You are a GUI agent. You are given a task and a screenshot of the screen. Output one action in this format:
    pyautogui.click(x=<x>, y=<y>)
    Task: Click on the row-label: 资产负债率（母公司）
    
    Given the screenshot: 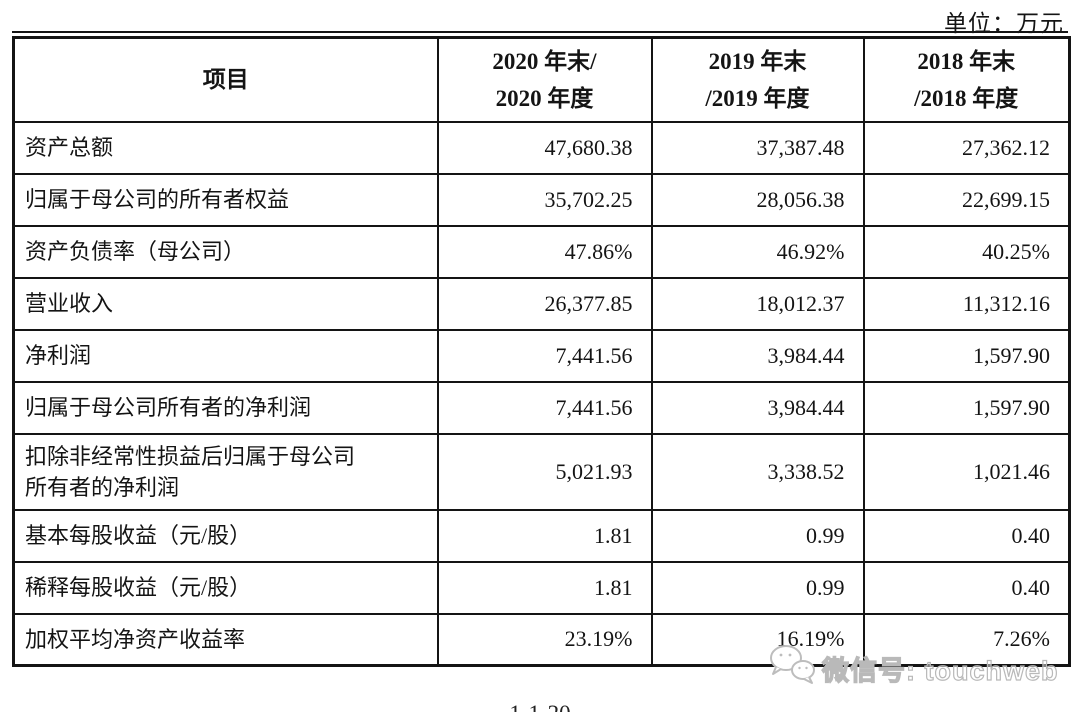 What is the action you would take?
    pyautogui.click(x=225, y=251)
    